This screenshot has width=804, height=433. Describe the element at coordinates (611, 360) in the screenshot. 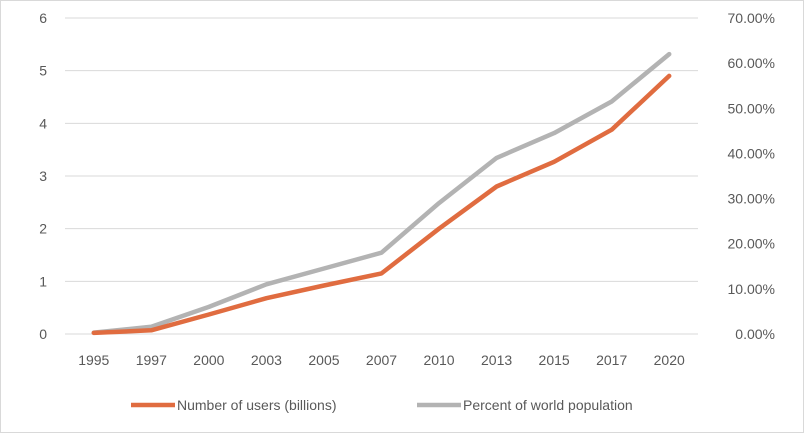

I see `x-tick-label: 2017` at that location.